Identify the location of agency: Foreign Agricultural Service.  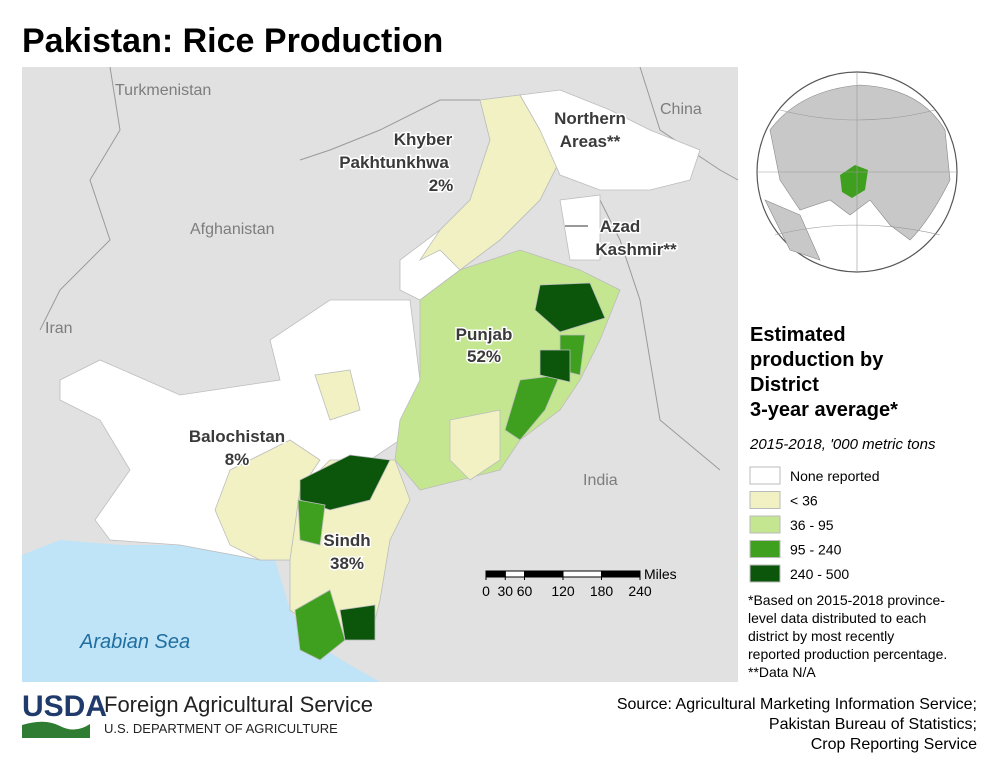
(238, 704).